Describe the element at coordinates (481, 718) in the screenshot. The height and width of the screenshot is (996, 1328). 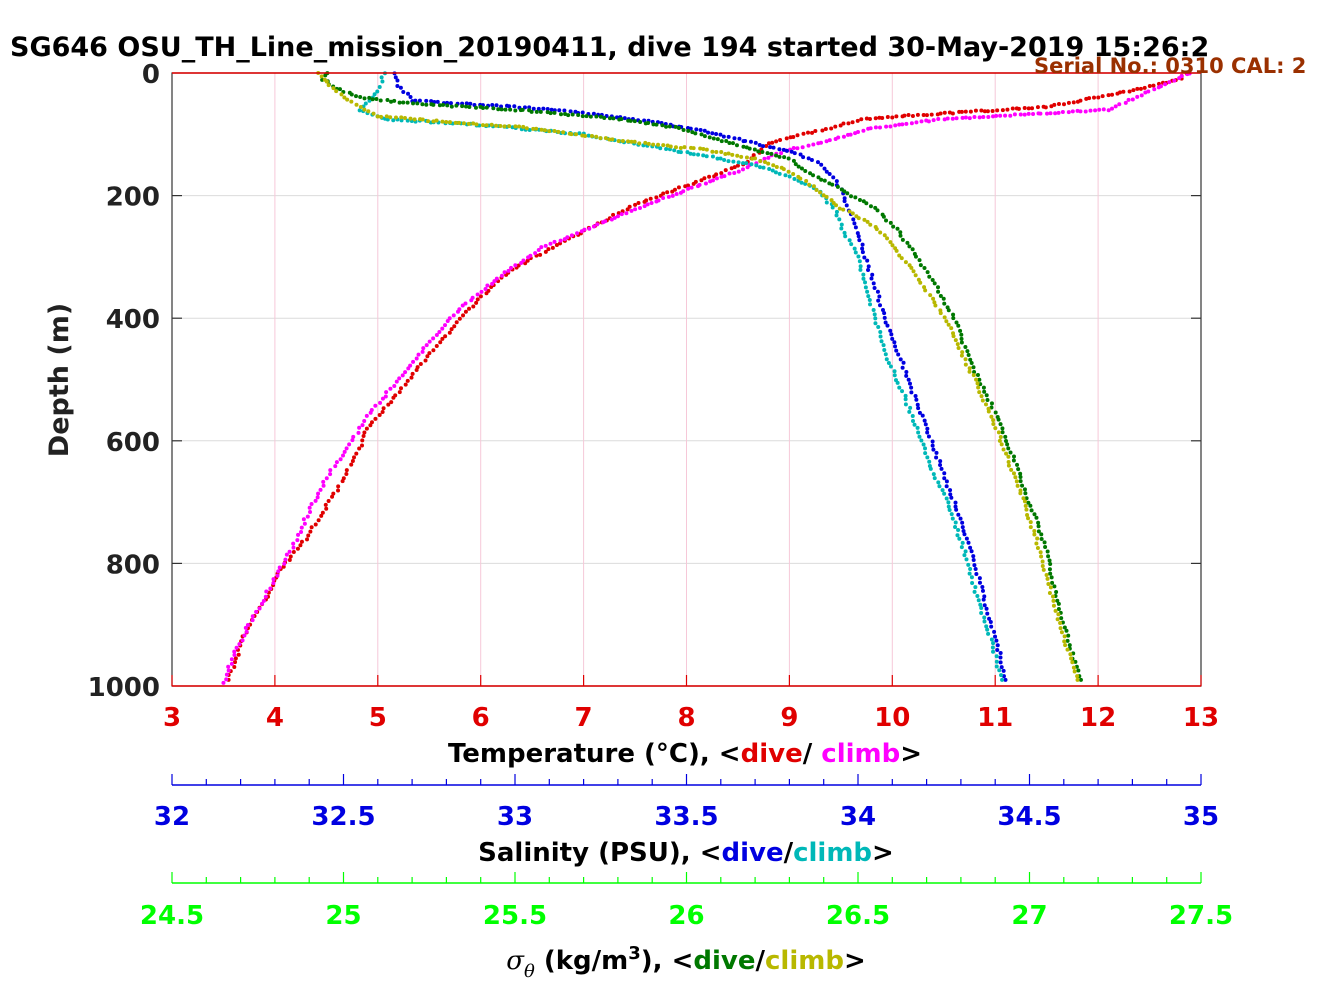
I see `temperature-tick-label: 6` at that location.